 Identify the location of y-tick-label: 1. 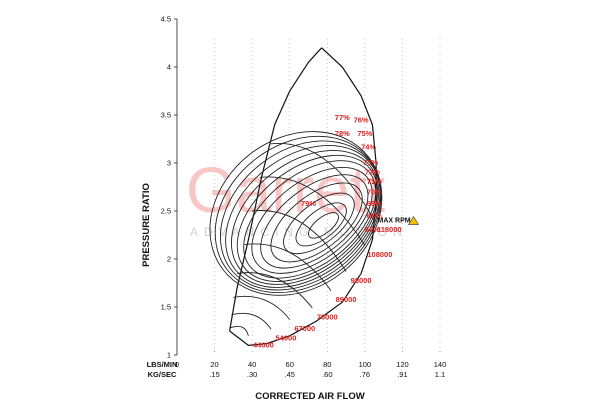
(169, 355).